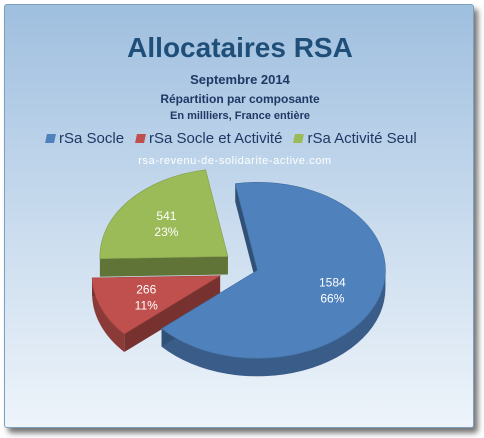 The width and height of the screenshot is (484, 438). What do you see at coordinates (216, 138) in the screenshot?
I see `legend-label-socle-activite: rSa Socle et Activité` at bounding box center [216, 138].